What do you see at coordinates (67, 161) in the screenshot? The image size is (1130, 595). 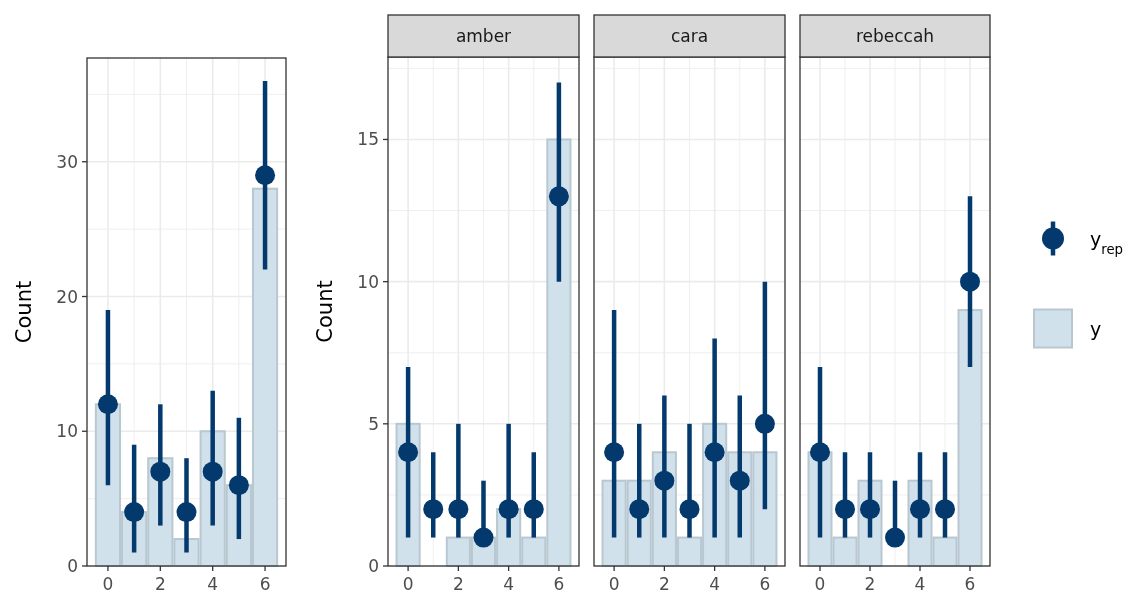 I see `y-tick-label: 30` at bounding box center [67, 161].